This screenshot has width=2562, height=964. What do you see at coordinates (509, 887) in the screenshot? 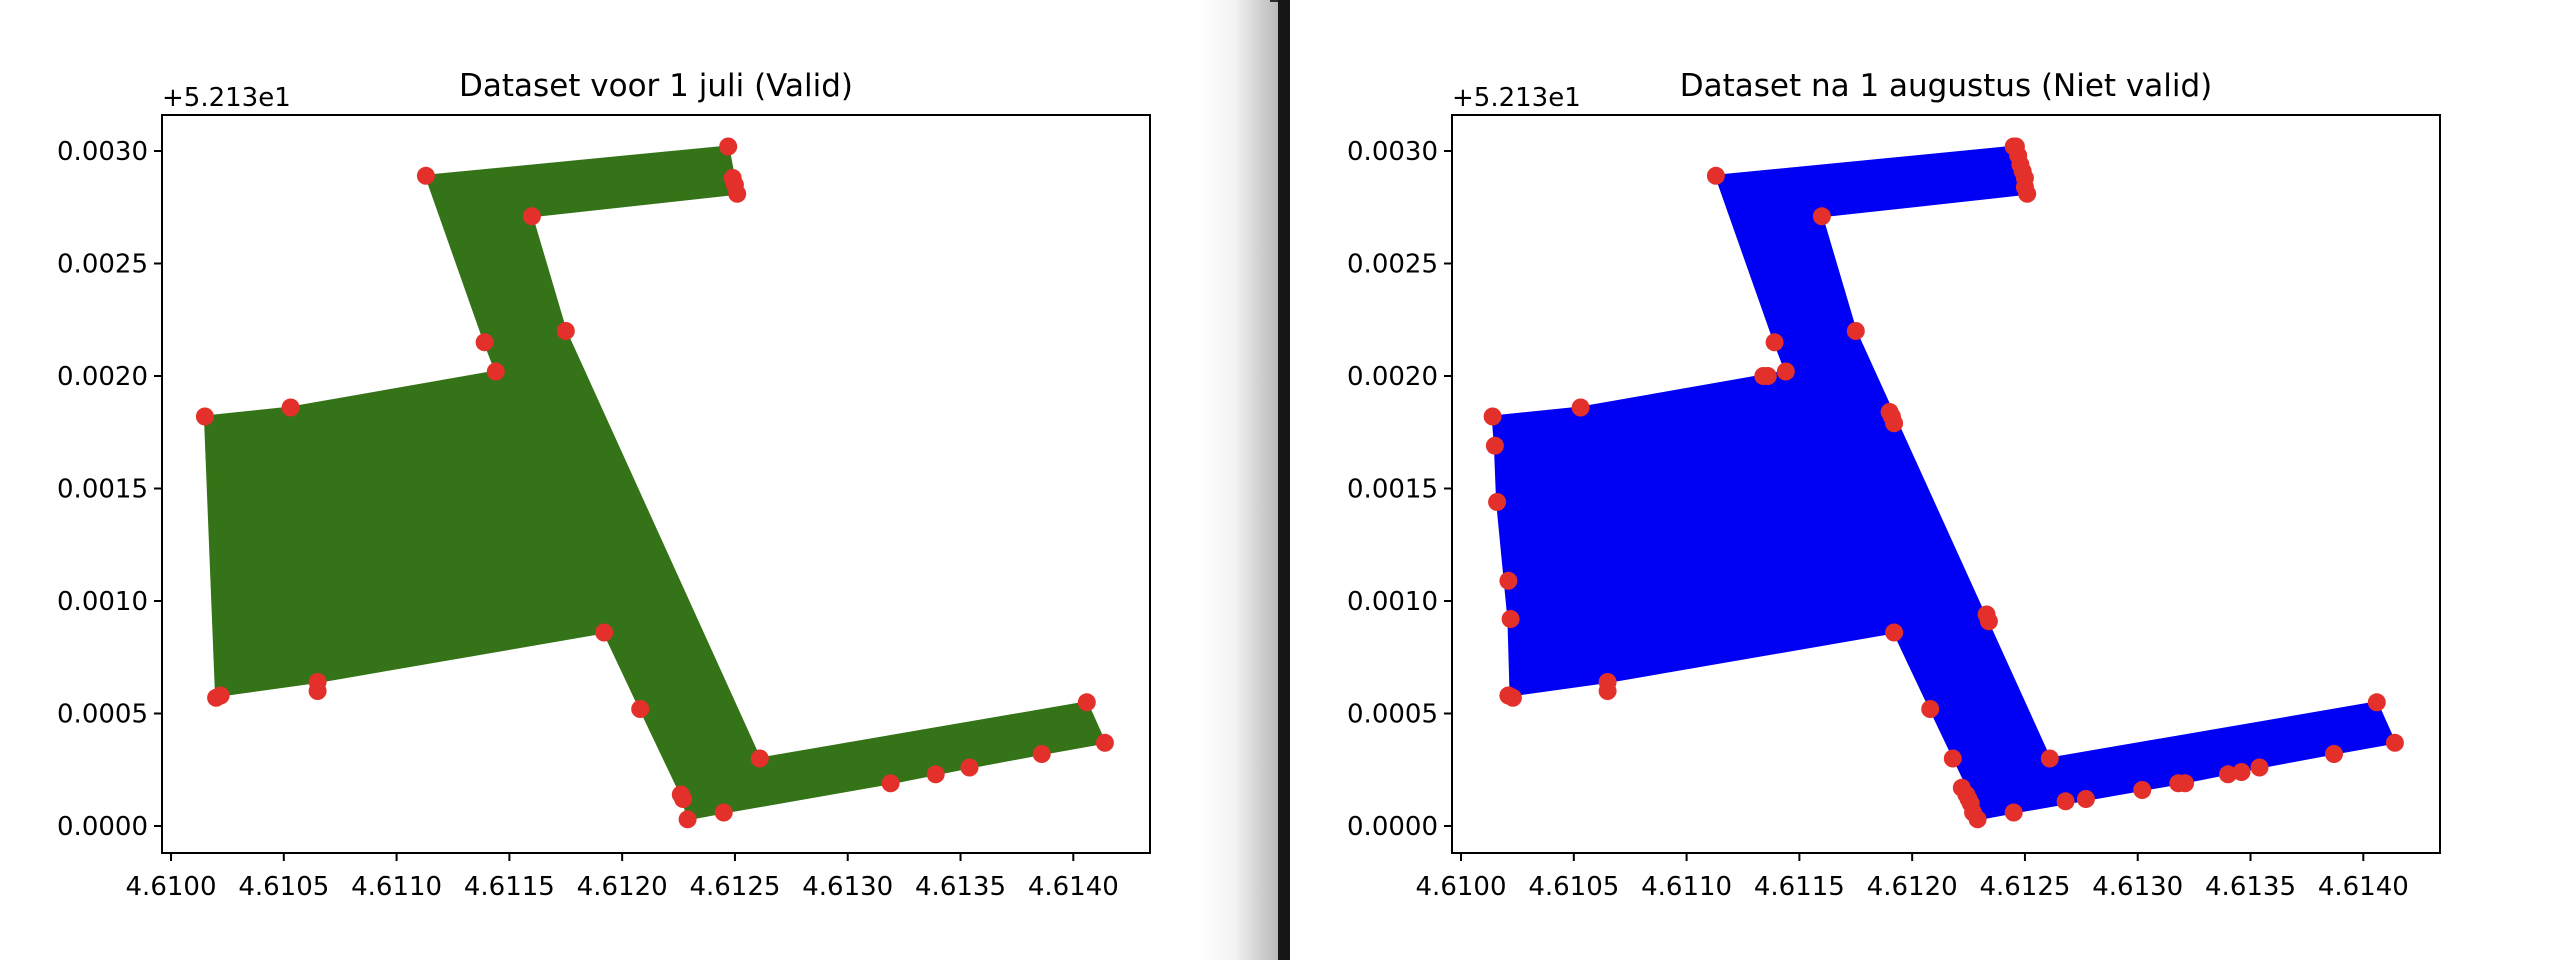
I see `left-x-tick-label: 4.6115` at bounding box center [509, 887].